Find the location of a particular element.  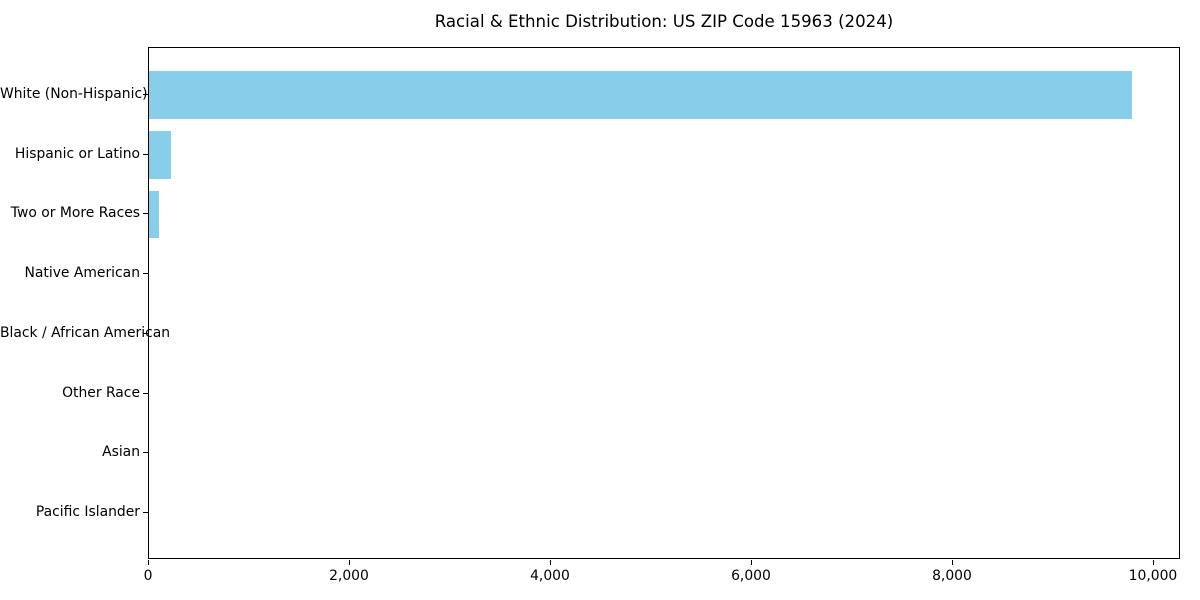

y-tick-label: Pacific Islander is located at coordinates (87, 511).